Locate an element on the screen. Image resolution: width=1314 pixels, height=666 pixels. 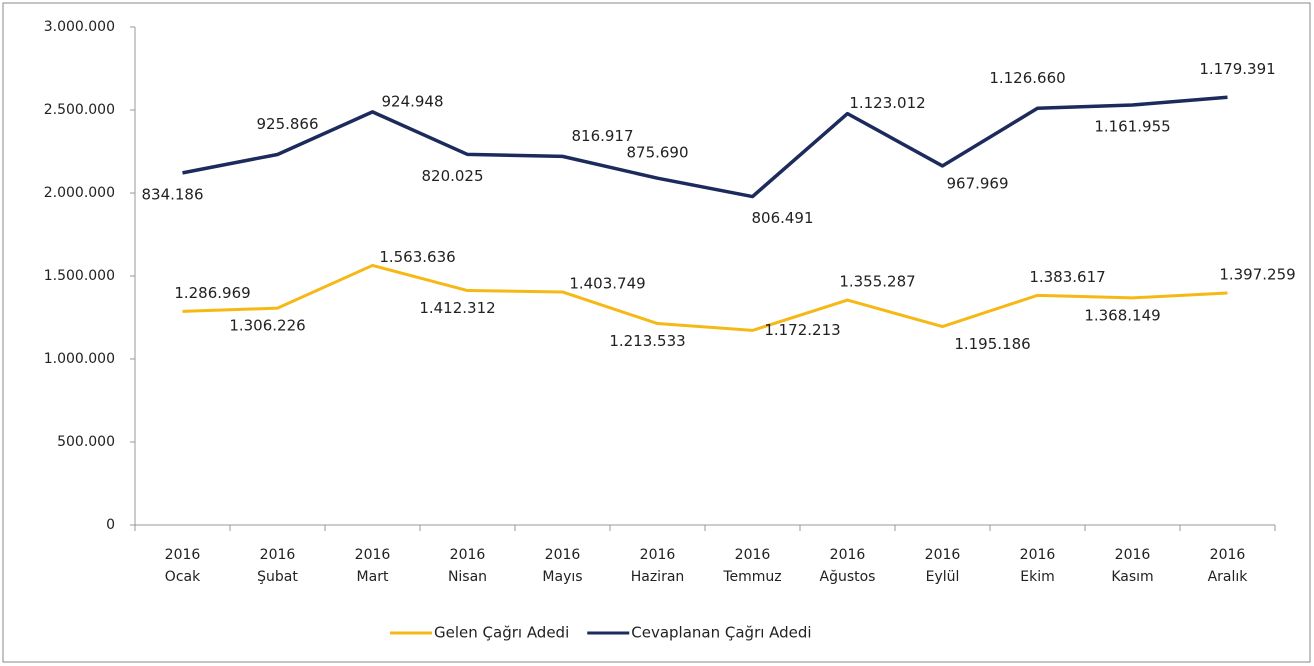
data-label: 820.025 is located at coordinates (452, 176).